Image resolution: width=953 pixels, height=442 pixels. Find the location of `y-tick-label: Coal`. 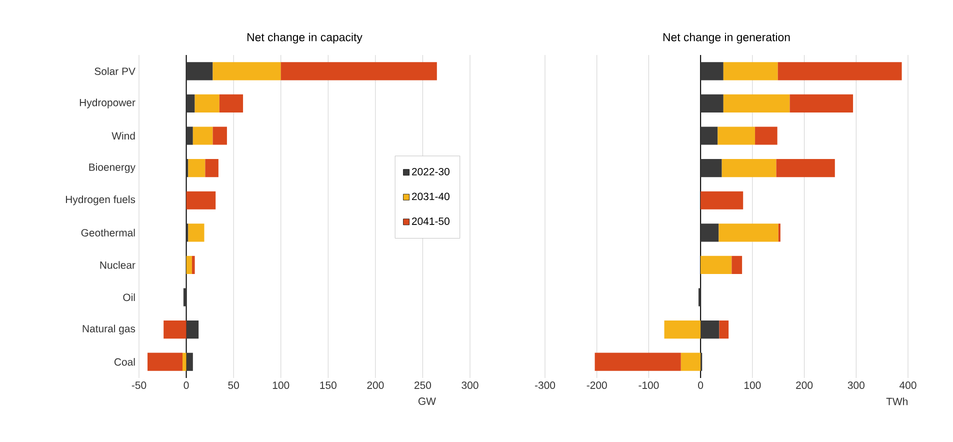

y-tick-label: Coal is located at coordinates (124, 362).